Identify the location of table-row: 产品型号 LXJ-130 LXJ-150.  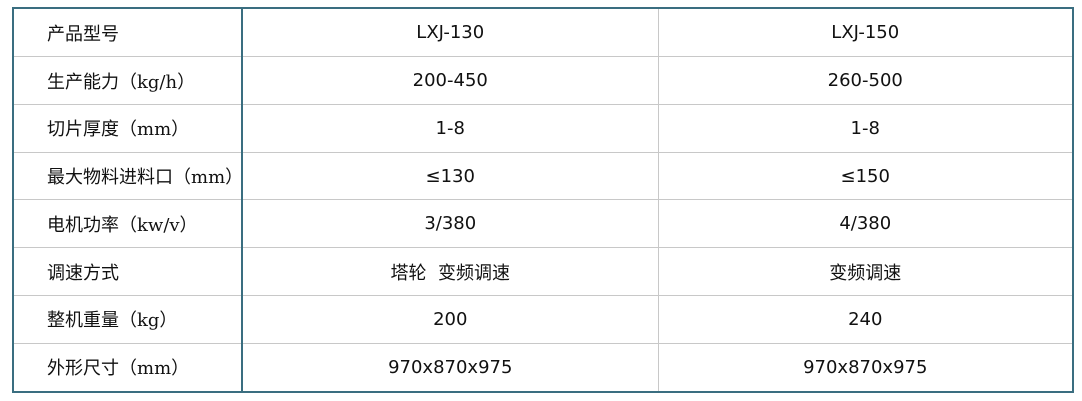
(543, 32).